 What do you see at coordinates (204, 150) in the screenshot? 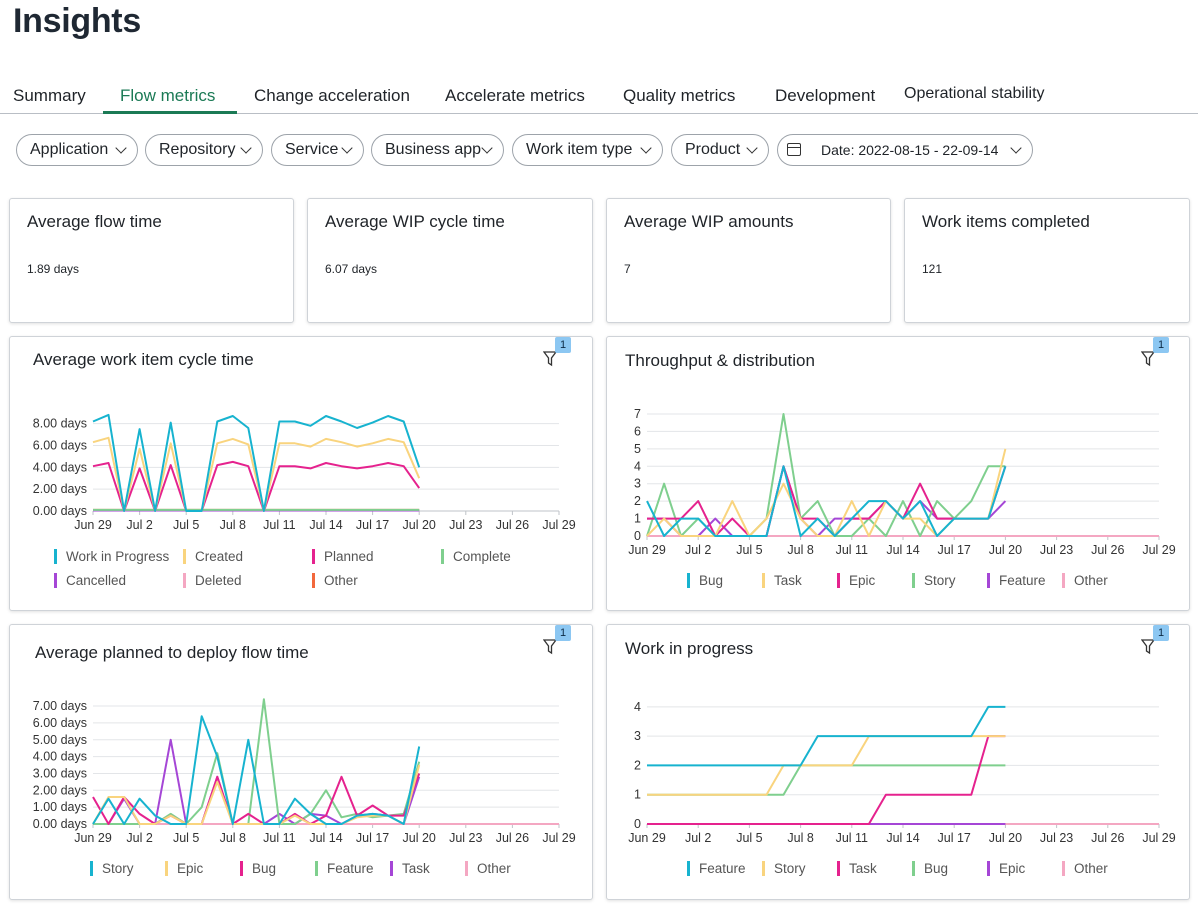
I see `filter-repository: Repository` at bounding box center [204, 150].